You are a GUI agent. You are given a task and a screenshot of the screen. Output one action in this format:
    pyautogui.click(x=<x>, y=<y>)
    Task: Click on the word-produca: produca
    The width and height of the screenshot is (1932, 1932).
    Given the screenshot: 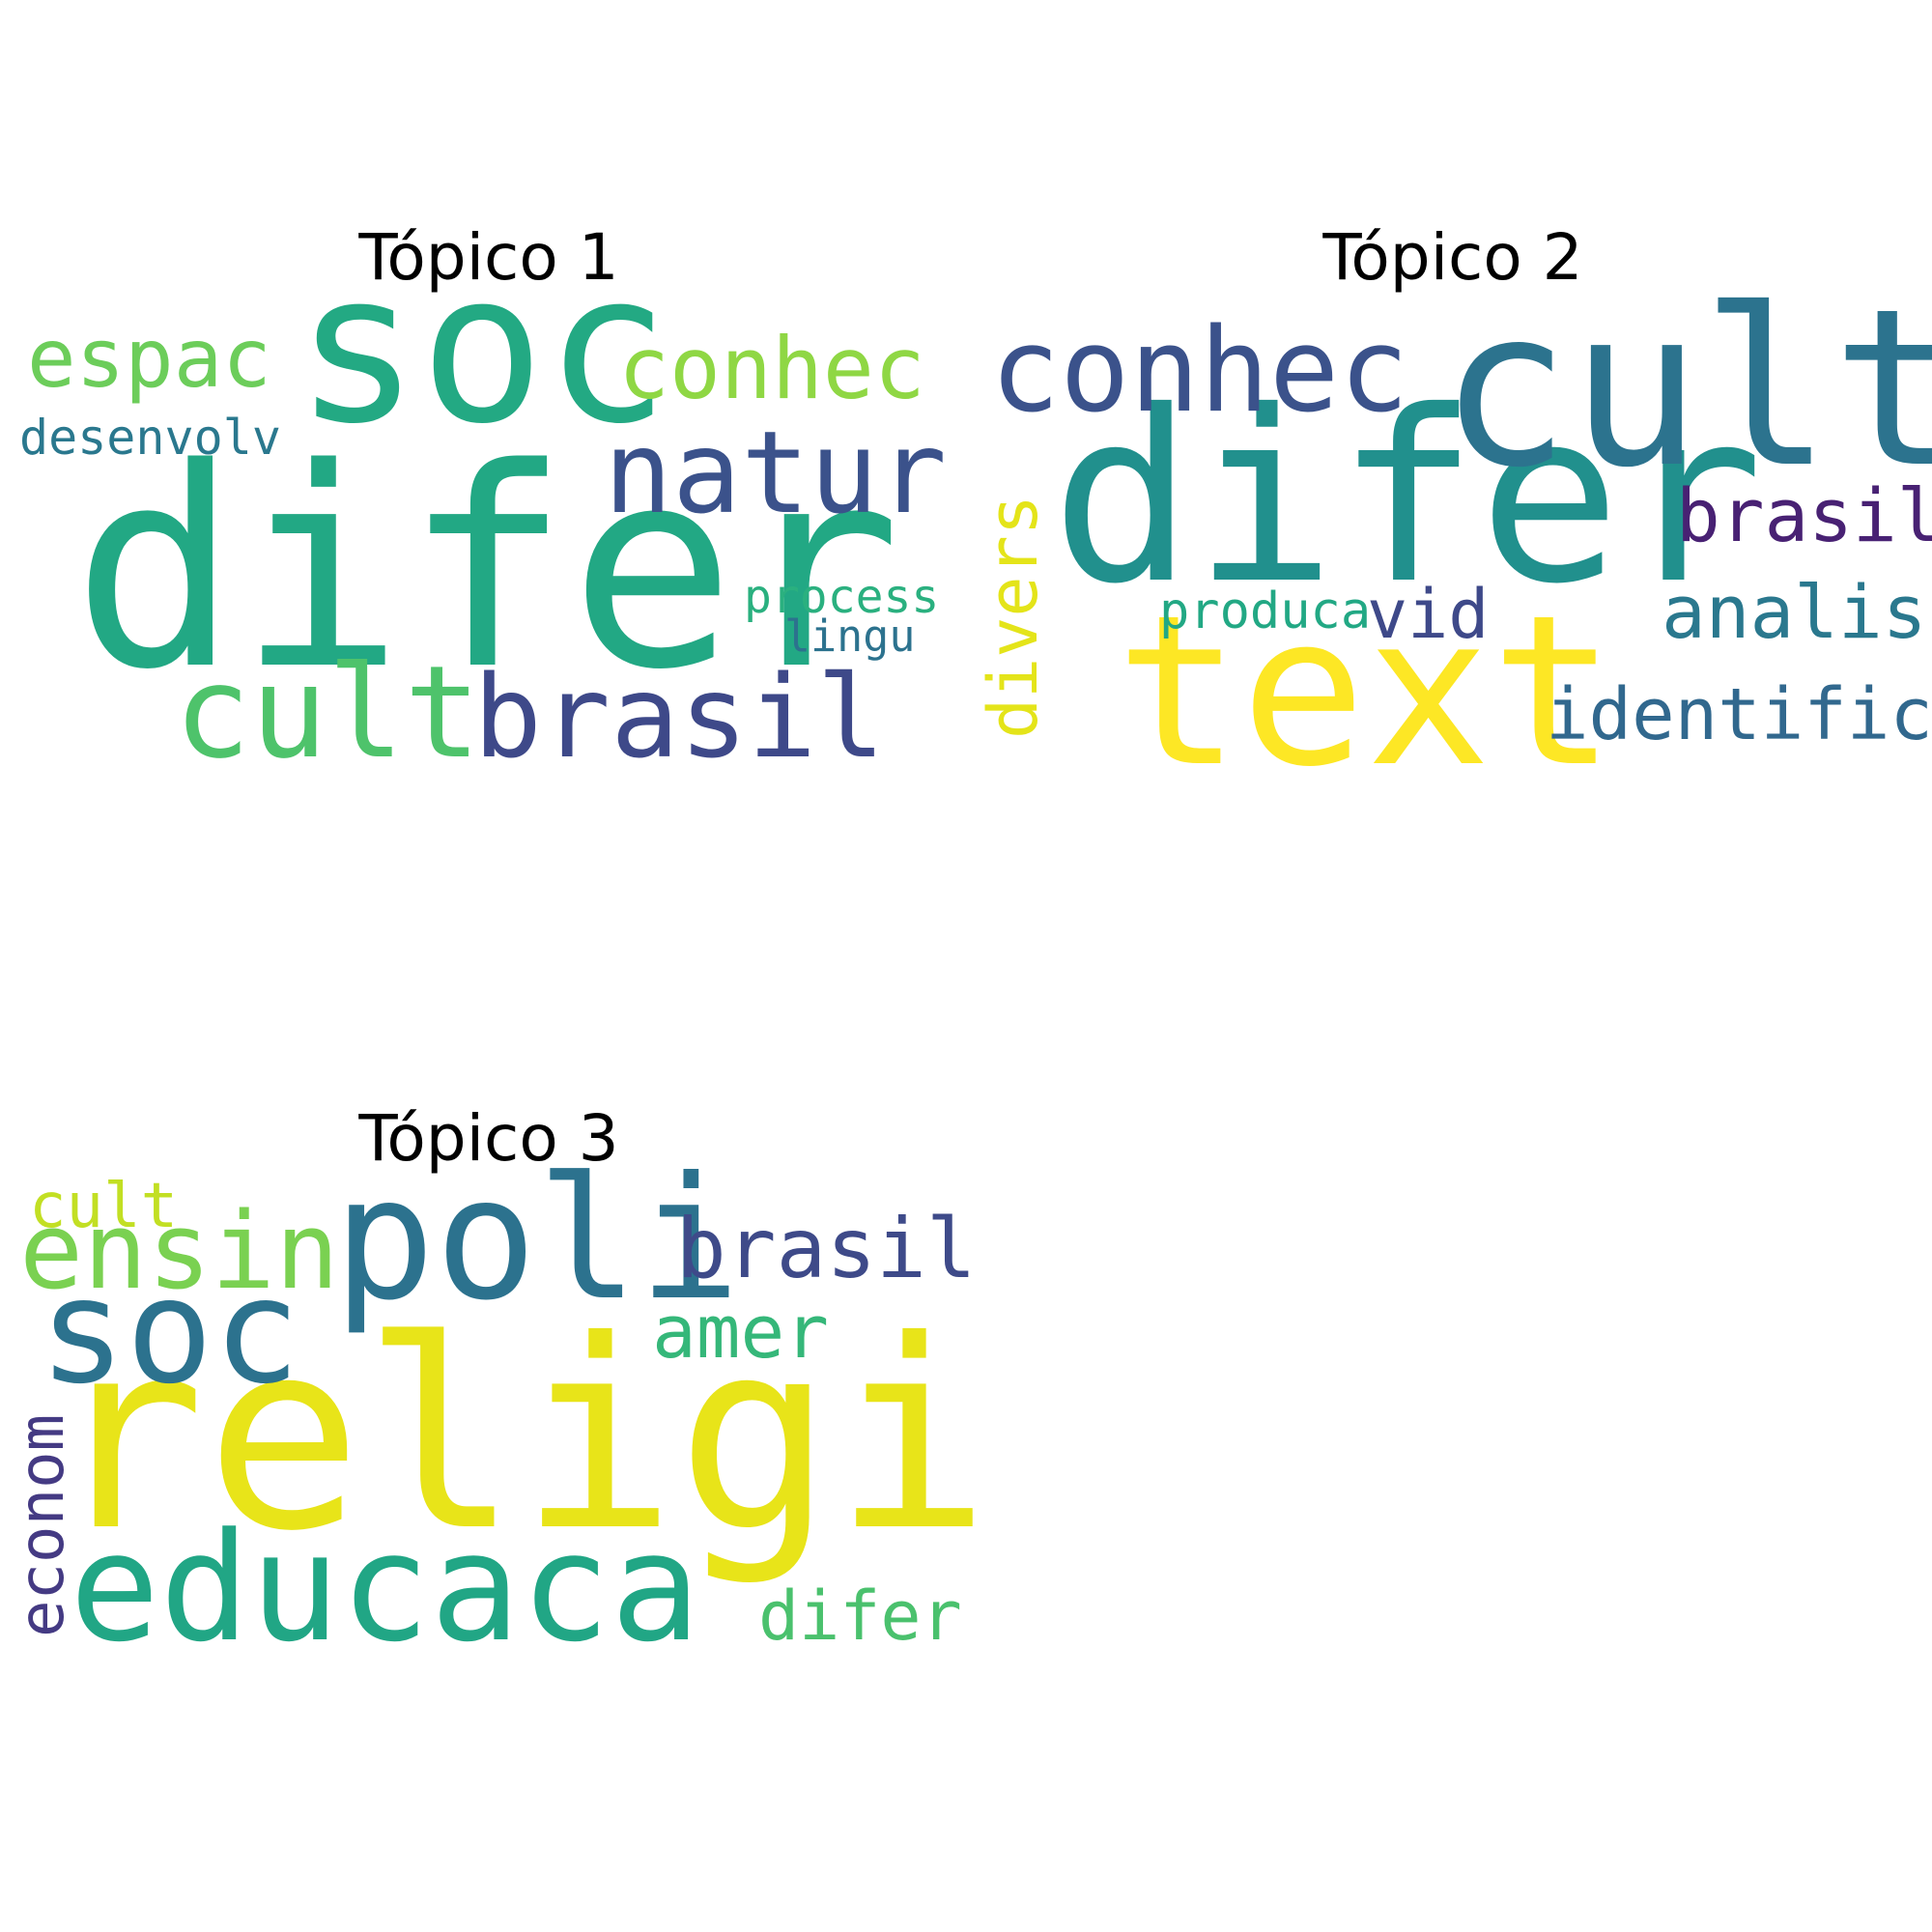 What is the action you would take?
    pyautogui.click(x=1265, y=611)
    